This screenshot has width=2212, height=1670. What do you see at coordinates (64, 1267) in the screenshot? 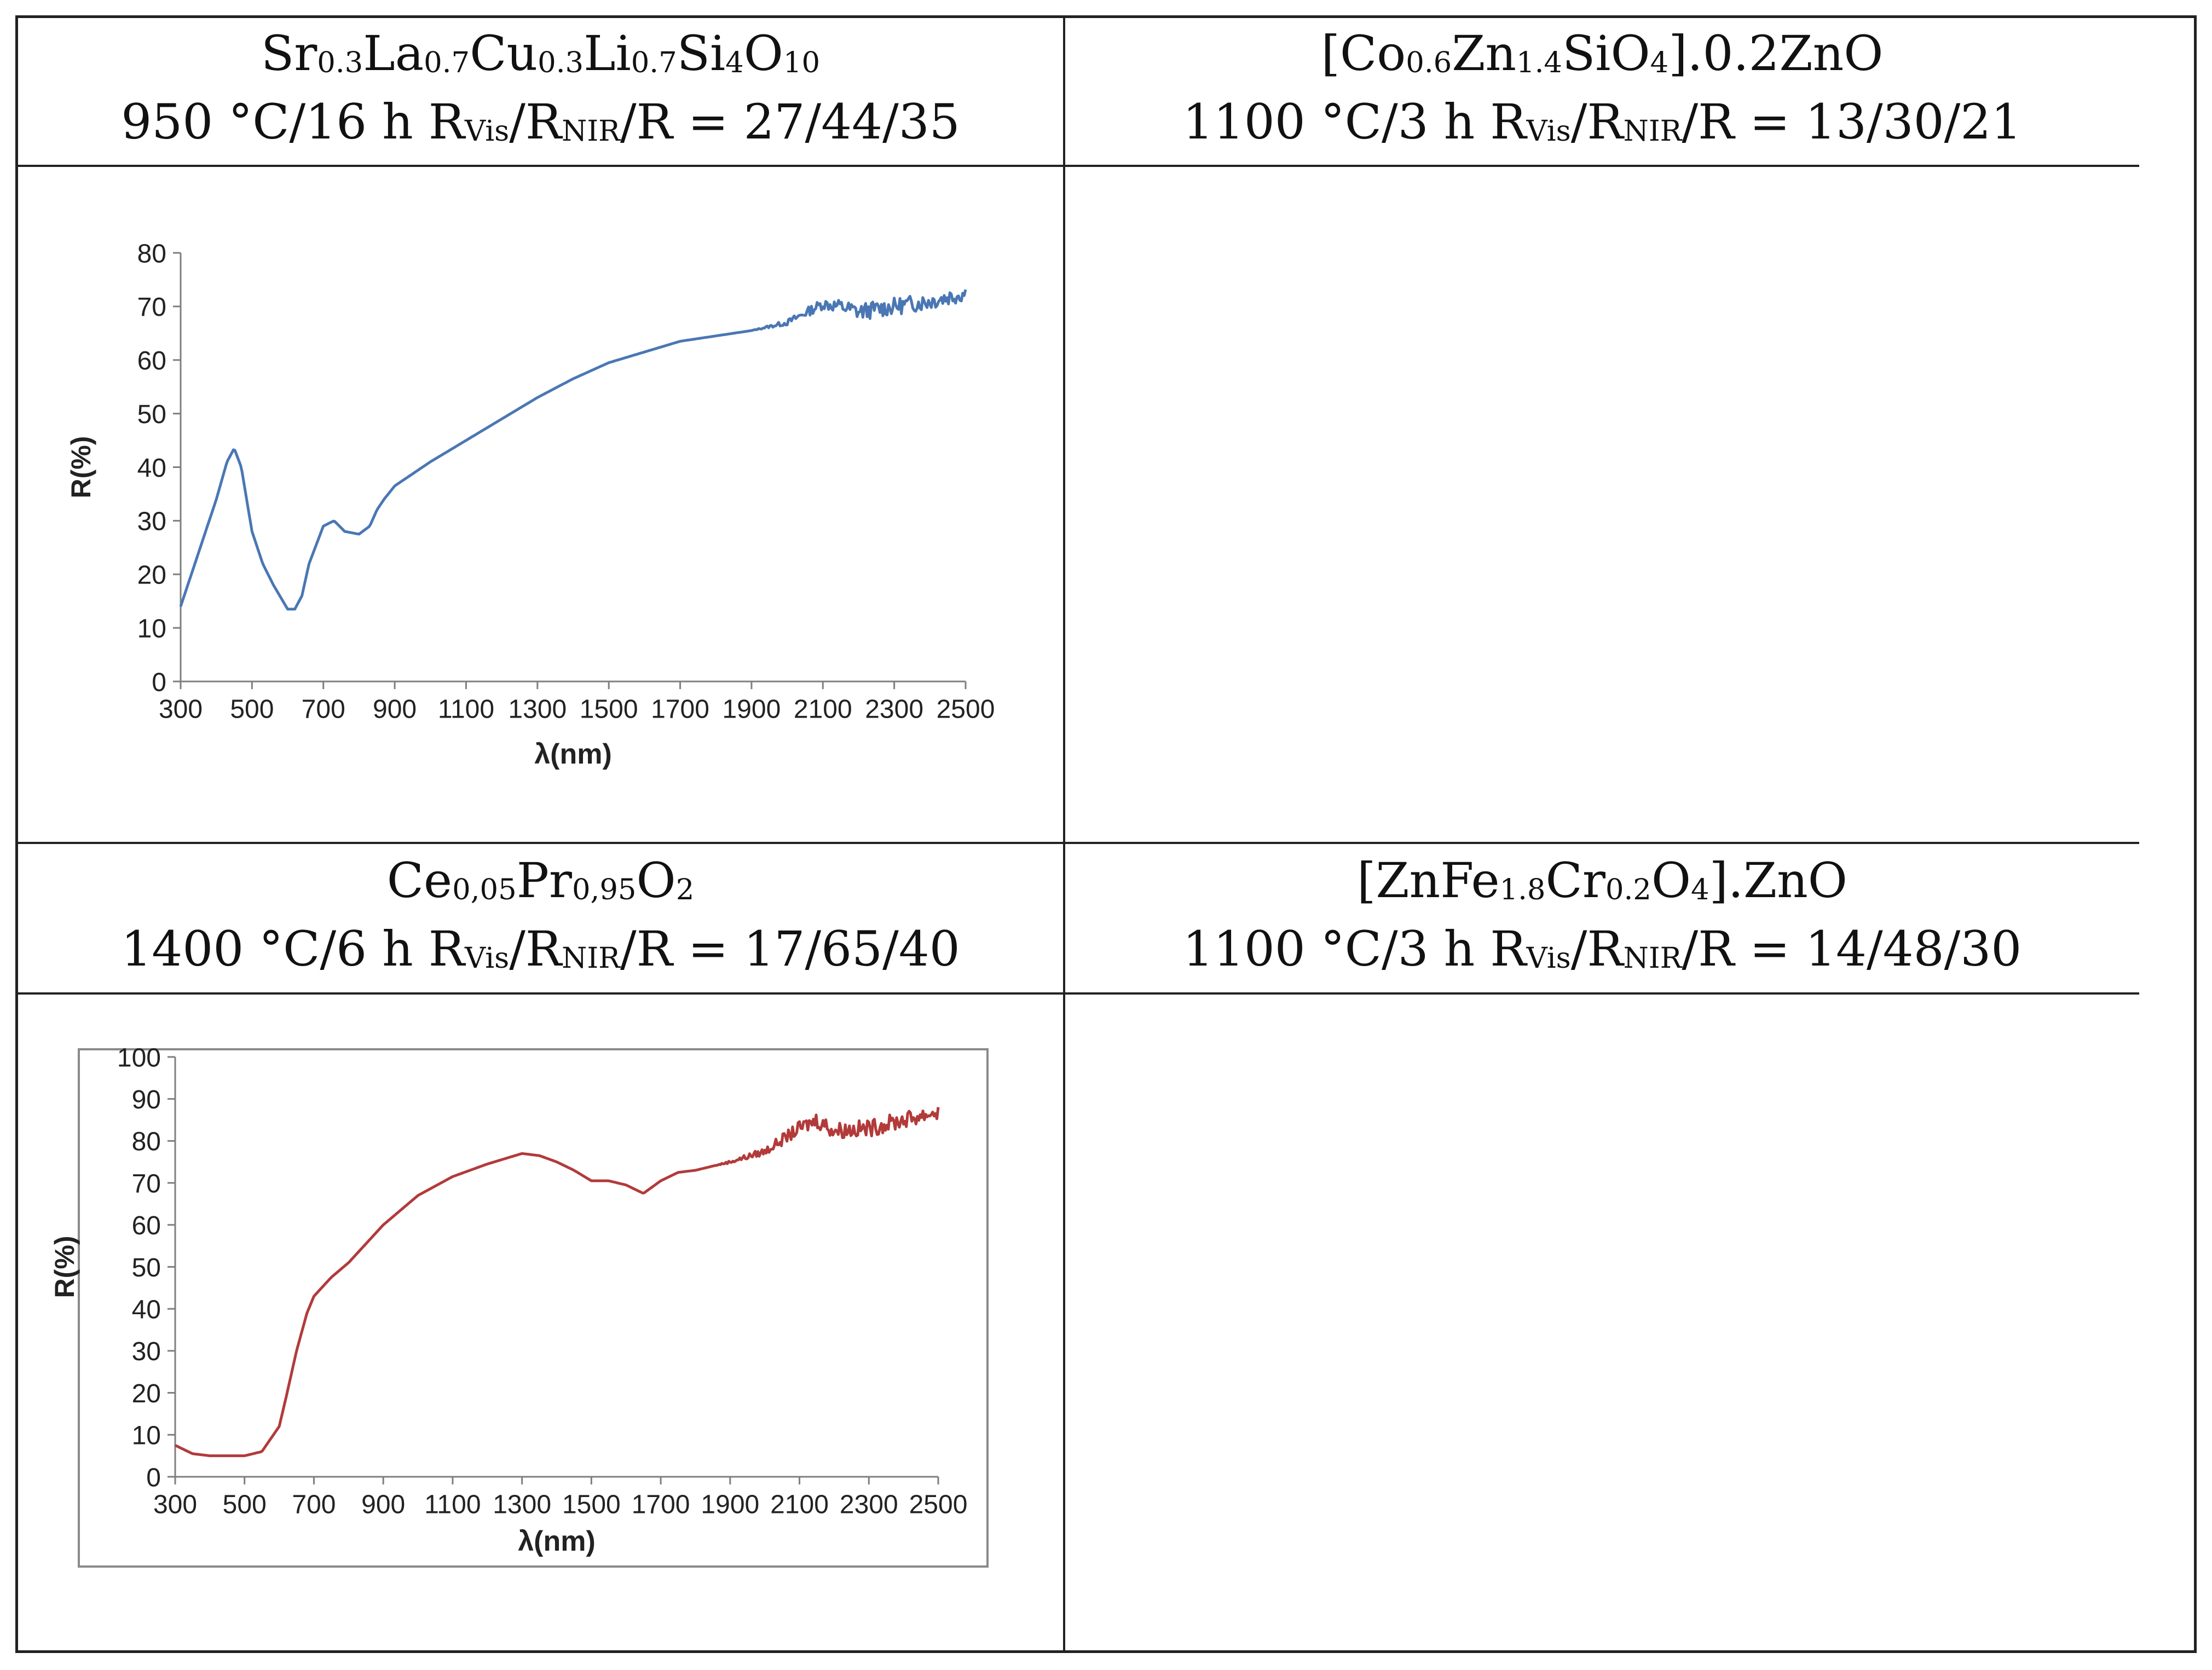
I see `y-axis-label: R(%)` at bounding box center [64, 1267].